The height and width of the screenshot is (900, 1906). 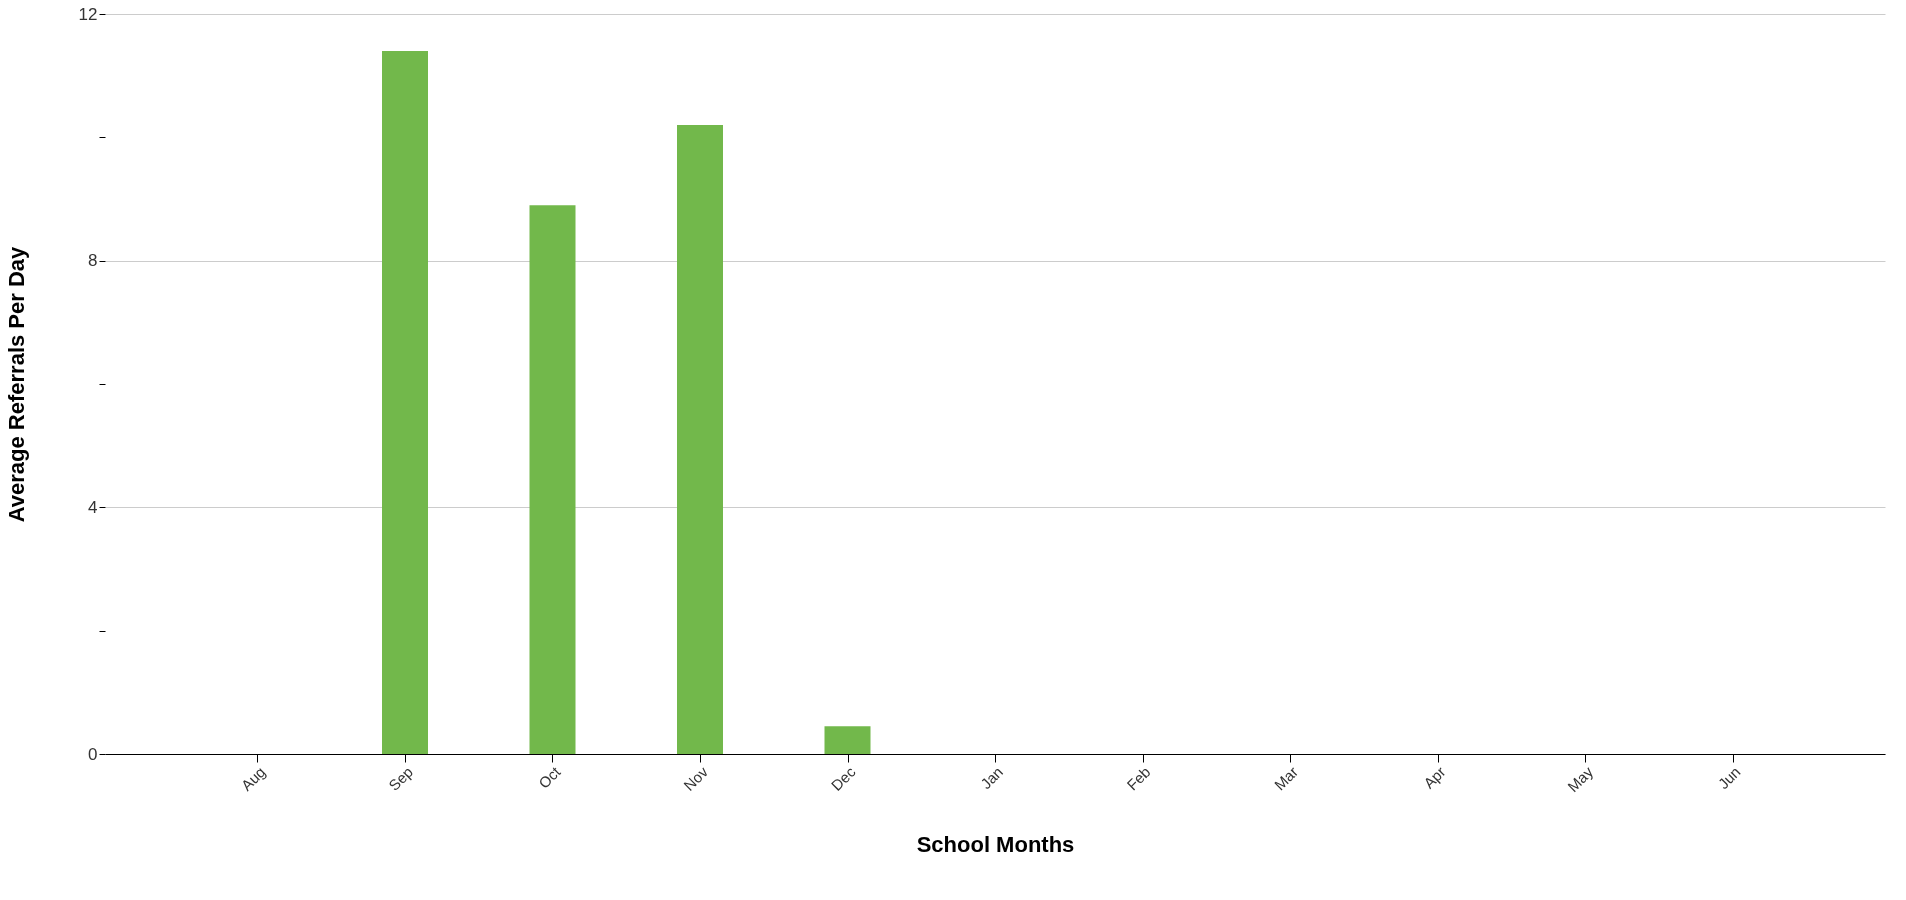 I want to click on x-tick-label: Nov, so click(x=696, y=778).